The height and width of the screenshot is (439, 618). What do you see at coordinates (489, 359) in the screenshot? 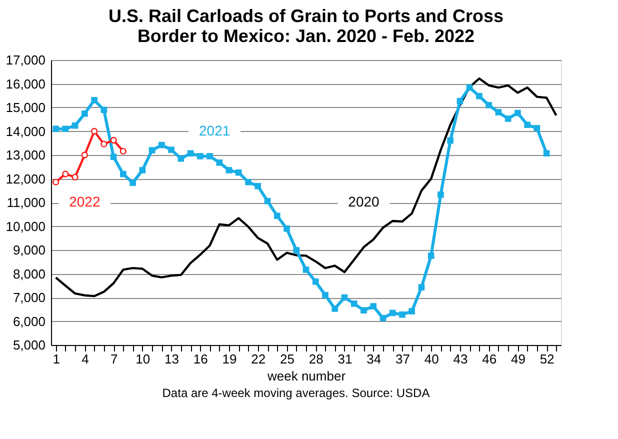
I see `x-tick-label: 46` at bounding box center [489, 359].